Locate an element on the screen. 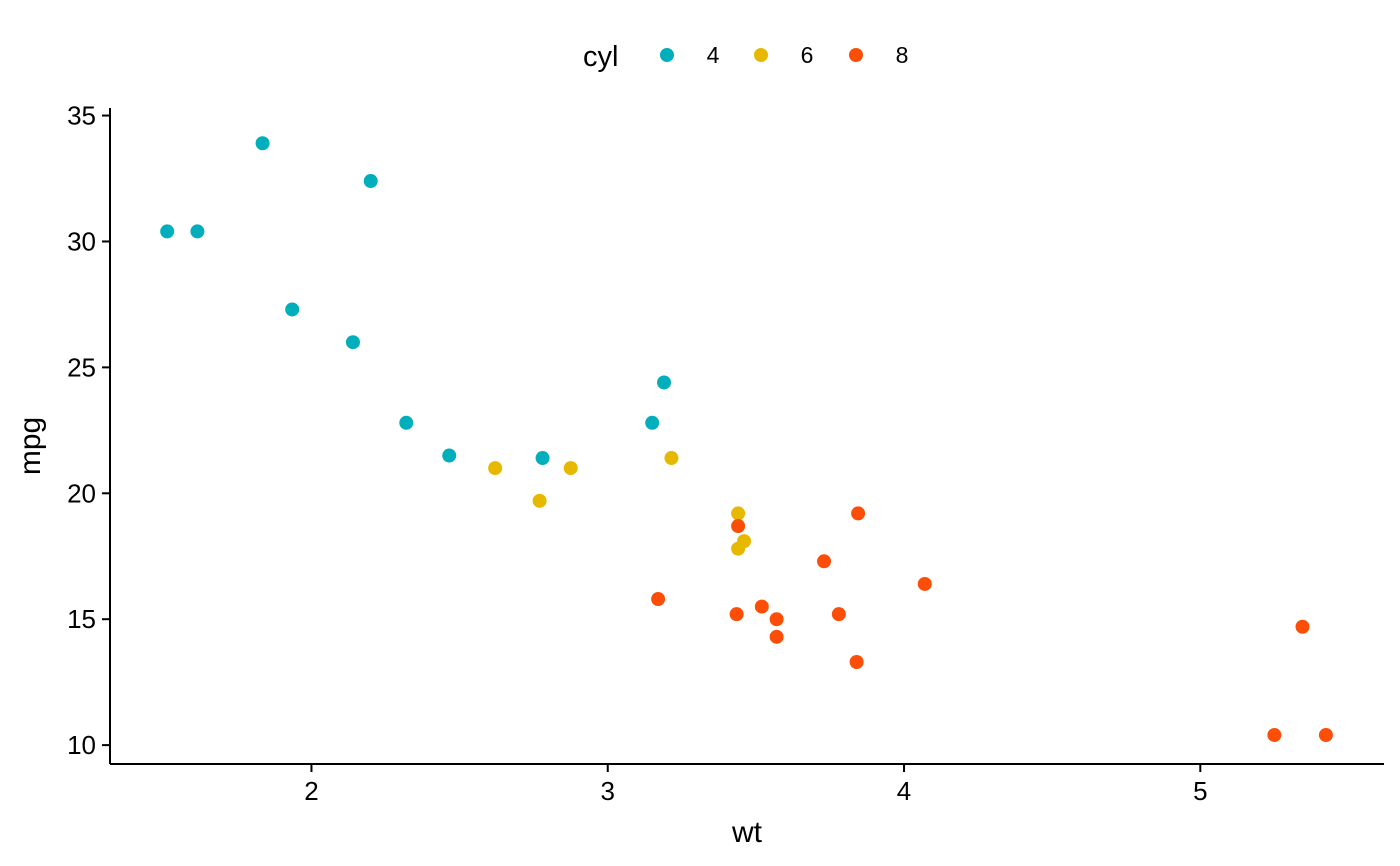 The image size is (1400, 866). x-axis-title: wt is located at coordinates (747, 832).